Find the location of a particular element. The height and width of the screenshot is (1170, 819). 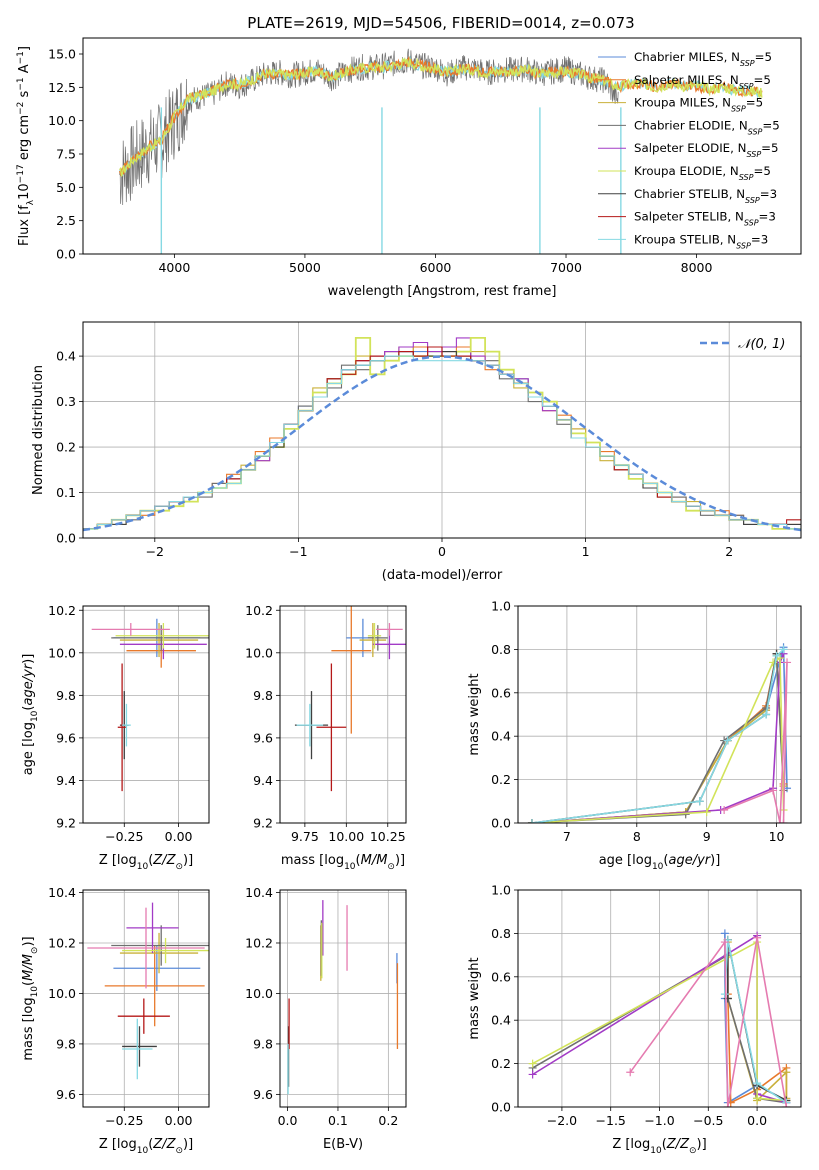

residuals-x-label: (data-model)/error is located at coordinates (442, 575).